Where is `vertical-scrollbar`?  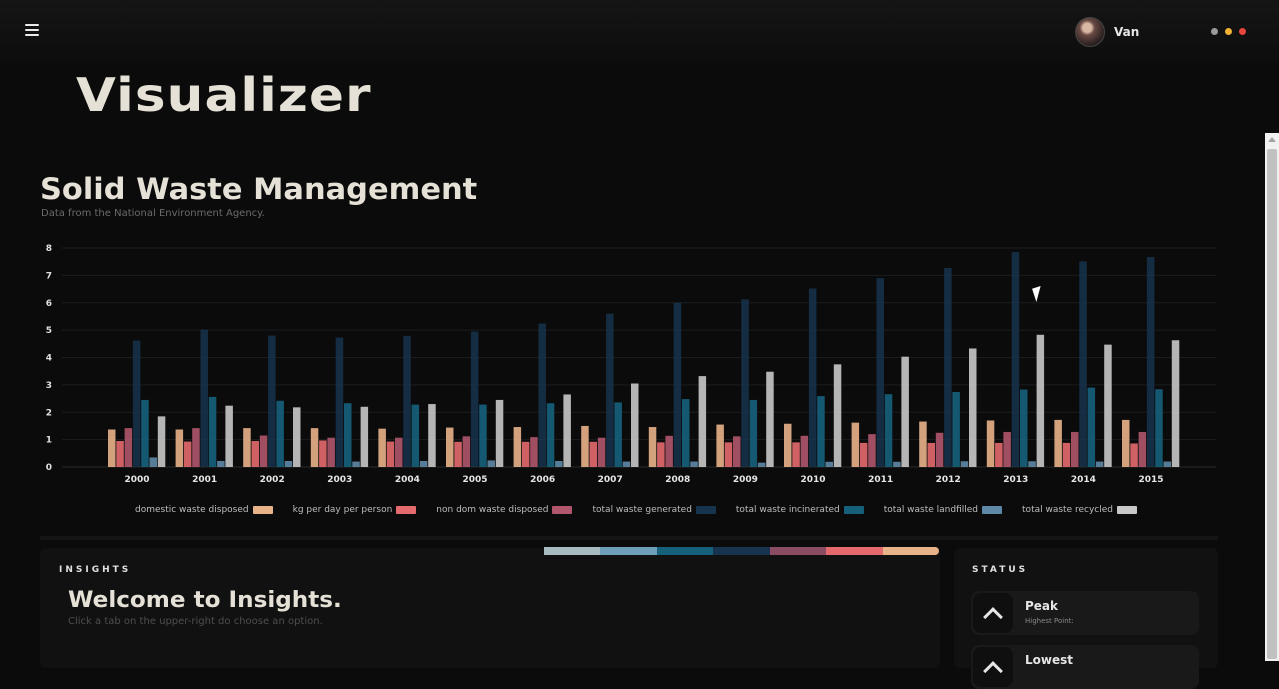
vertical-scrollbar is located at coordinates (1272, 397).